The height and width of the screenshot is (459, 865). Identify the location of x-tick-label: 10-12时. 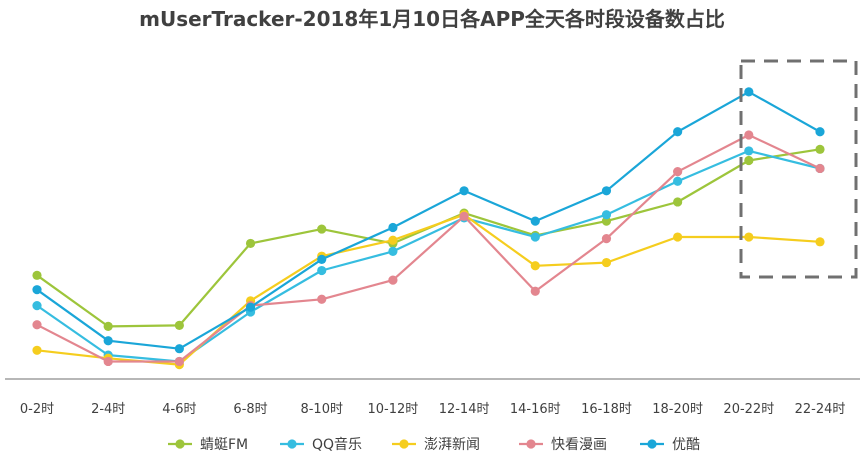
(393, 409).